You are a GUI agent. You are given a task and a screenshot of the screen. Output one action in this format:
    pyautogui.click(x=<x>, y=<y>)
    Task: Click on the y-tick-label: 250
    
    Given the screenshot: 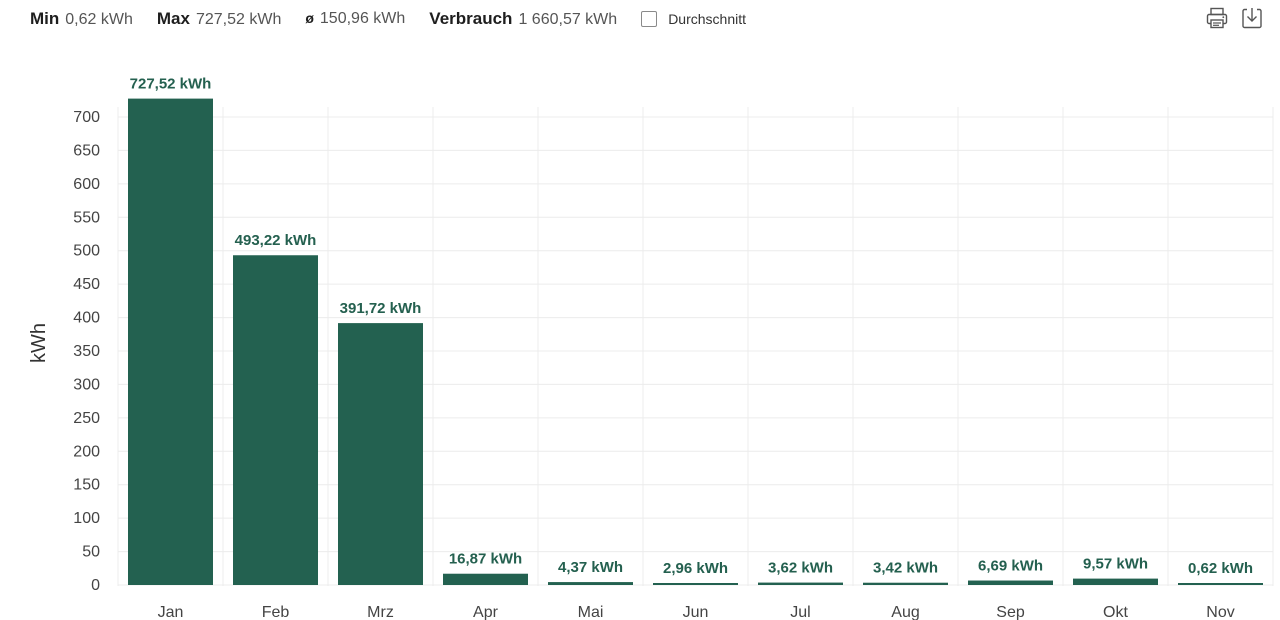 What is the action you would take?
    pyautogui.click(x=86, y=418)
    